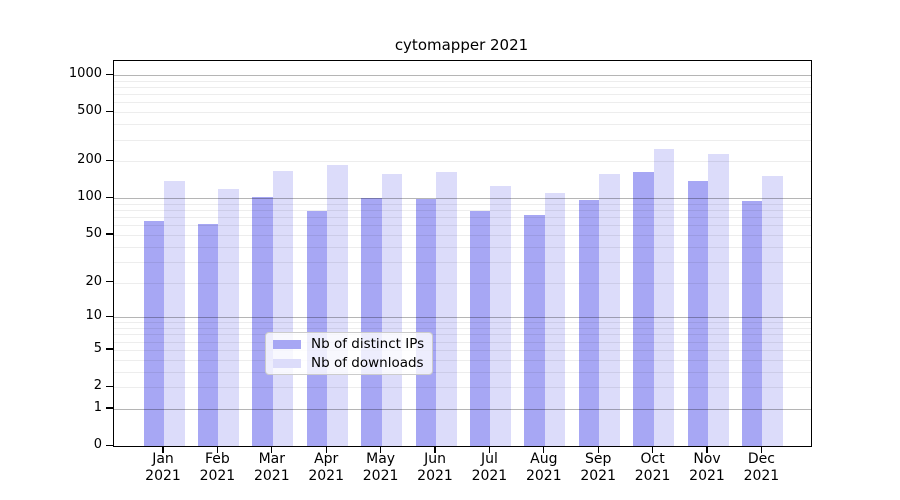 The image size is (900, 500). Describe the element at coordinates (326, 467) in the screenshot. I see `x-axis-tick-label: Apr 2021` at that location.